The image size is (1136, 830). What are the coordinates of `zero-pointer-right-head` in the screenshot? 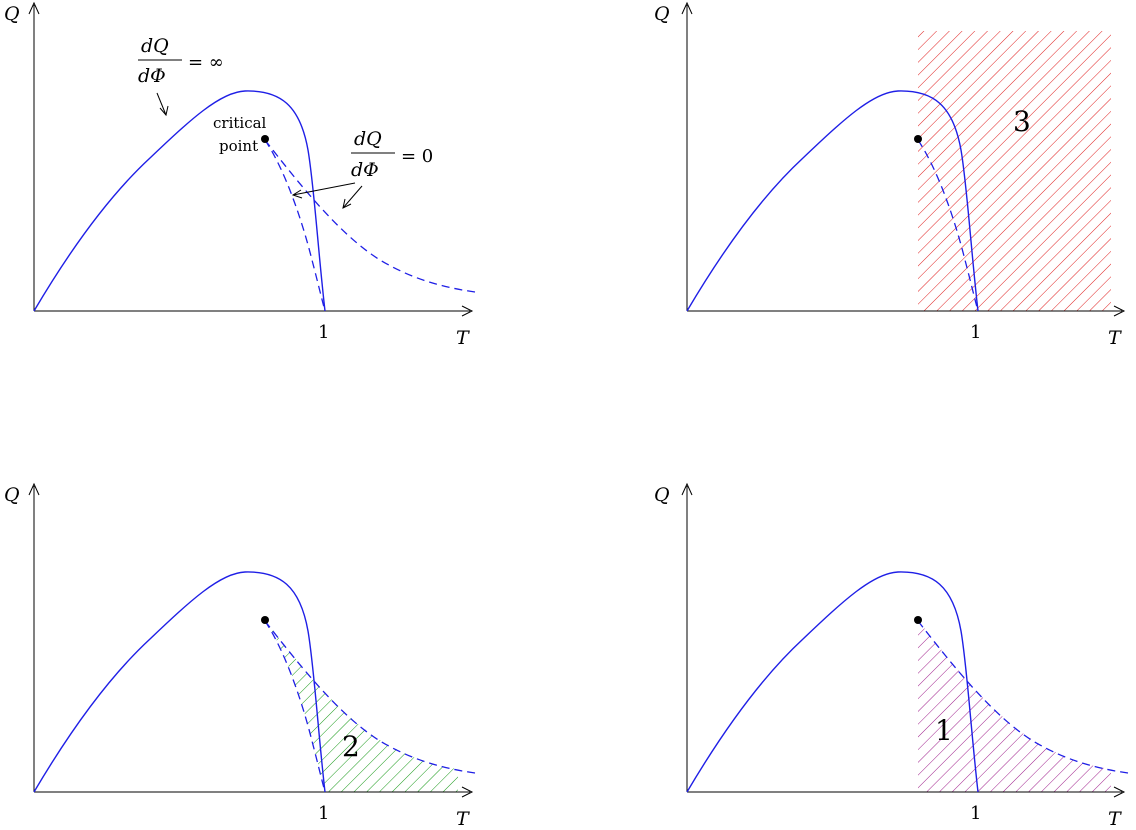 It's located at (347, 203).